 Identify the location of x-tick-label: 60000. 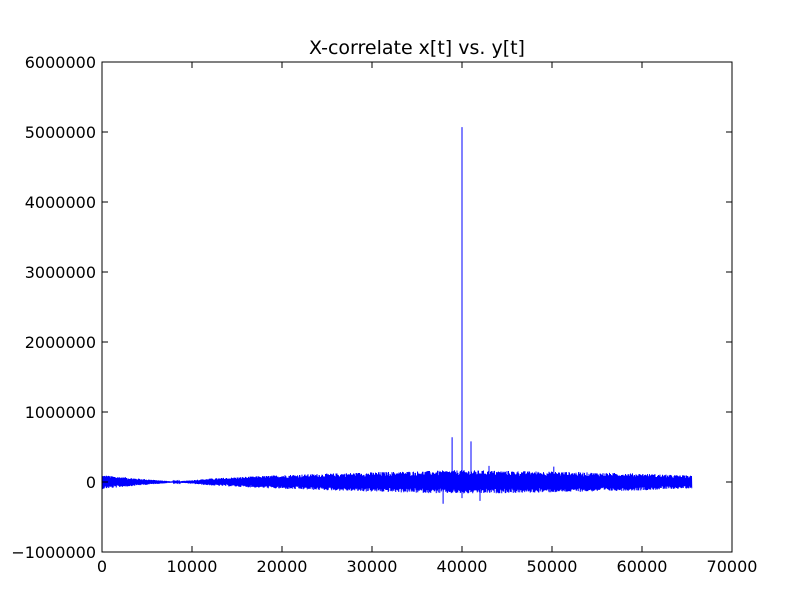
(642, 566).